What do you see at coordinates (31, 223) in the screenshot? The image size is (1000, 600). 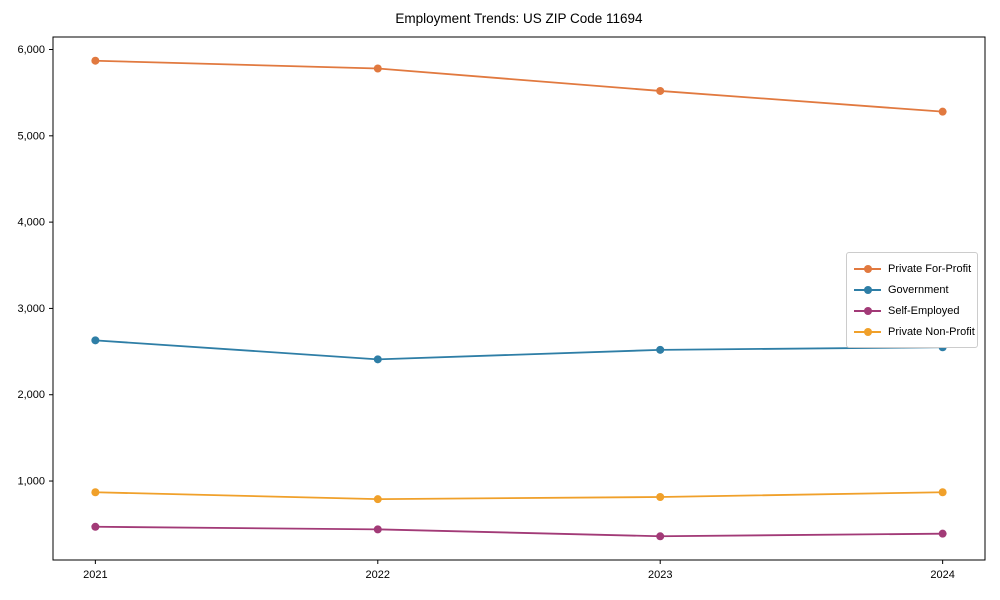 I see `y-tick-label: 4,000` at bounding box center [31, 223].